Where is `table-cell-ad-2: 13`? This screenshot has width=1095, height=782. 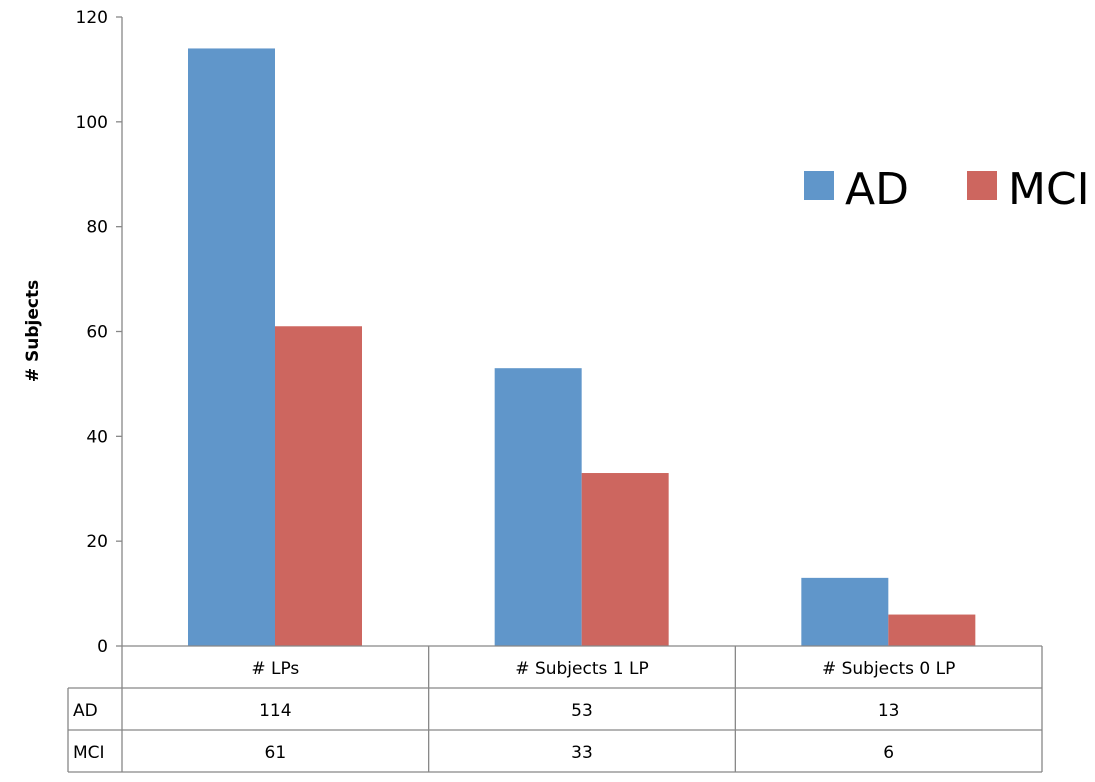 table-cell-ad-2: 13 is located at coordinates (889, 711).